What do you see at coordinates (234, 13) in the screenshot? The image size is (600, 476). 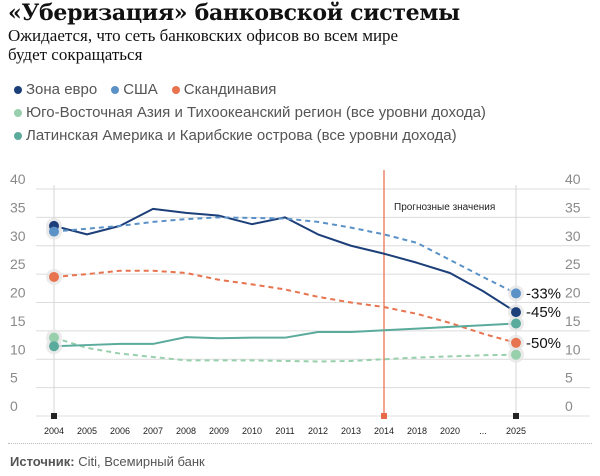 I see `chart-title: «Уберизация» банковской системы` at bounding box center [234, 13].